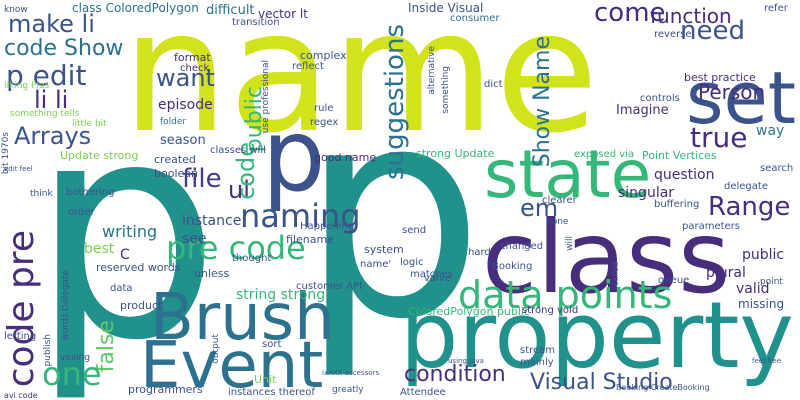 The height and width of the screenshot is (400, 800). What do you see at coordinates (776, 8) in the screenshot?
I see `word-refer: refer` at bounding box center [776, 8].